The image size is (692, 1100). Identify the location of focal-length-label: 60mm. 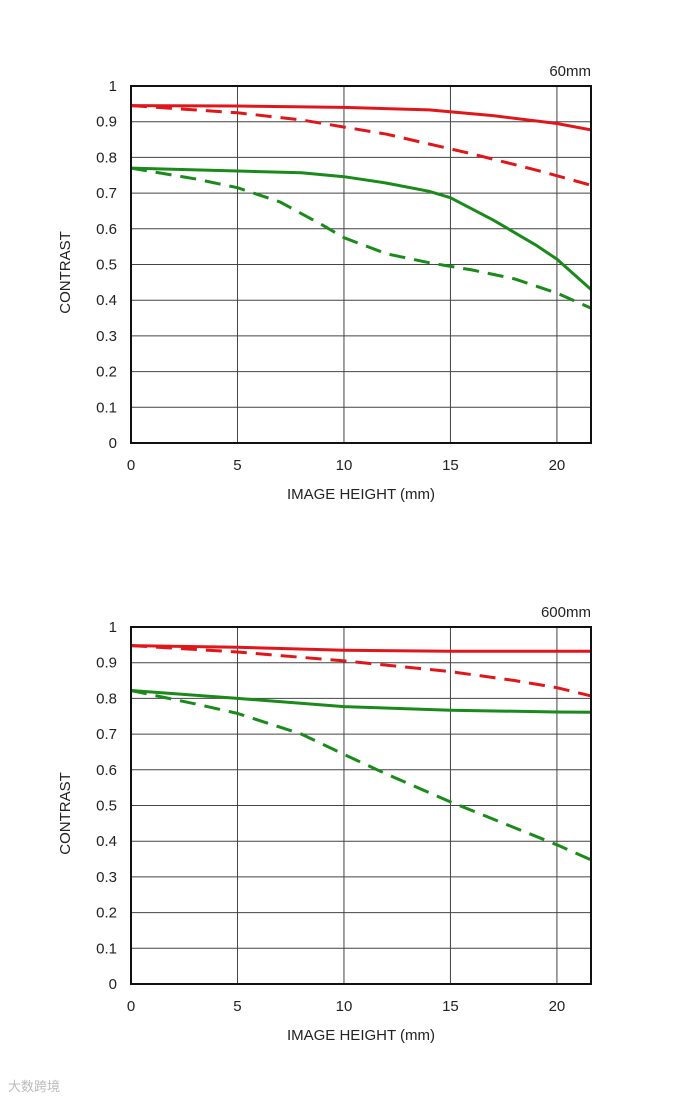
(570, 71).